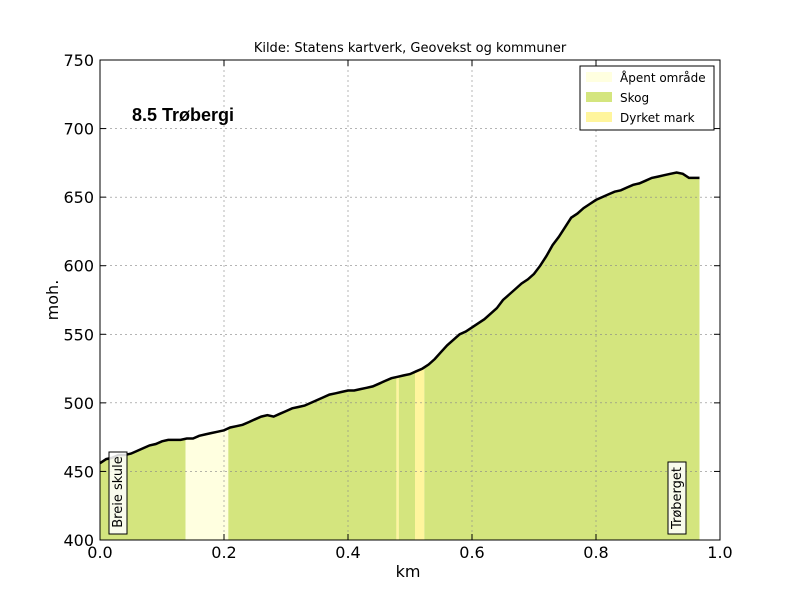  I want to click on x-tick-label: 0.6, so click(471, 552).